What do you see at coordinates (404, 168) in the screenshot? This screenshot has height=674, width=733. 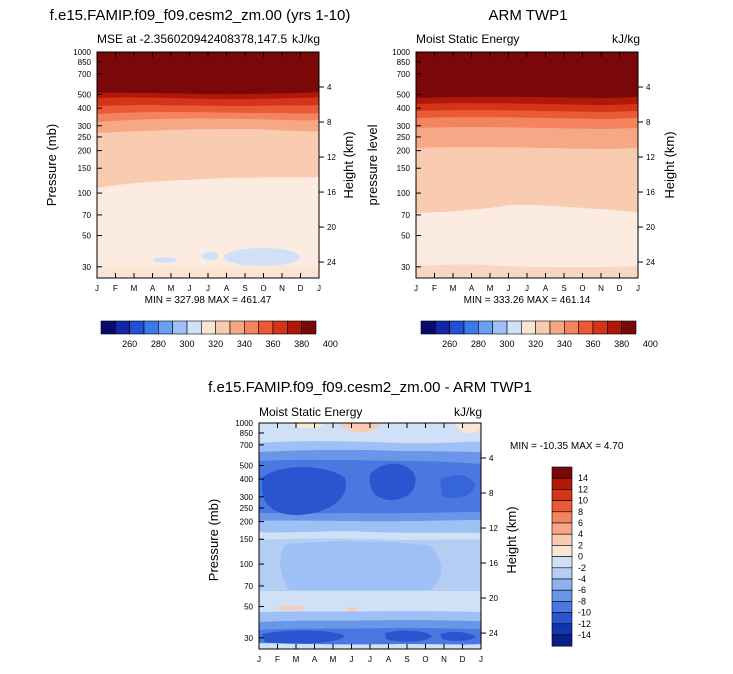 I see `obs-ytick-label: 150` at bounding box center [404, 168].